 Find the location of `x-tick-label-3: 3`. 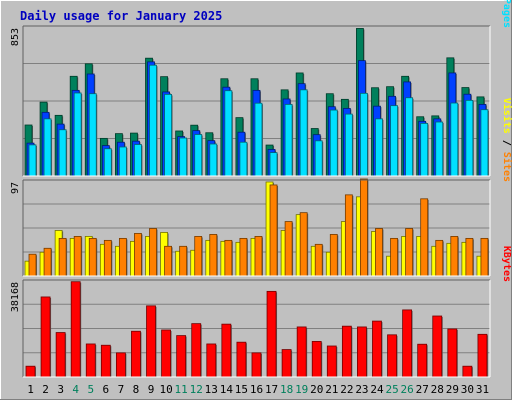

x-tick-label-3: 3 is located at coordinates (60, 389).